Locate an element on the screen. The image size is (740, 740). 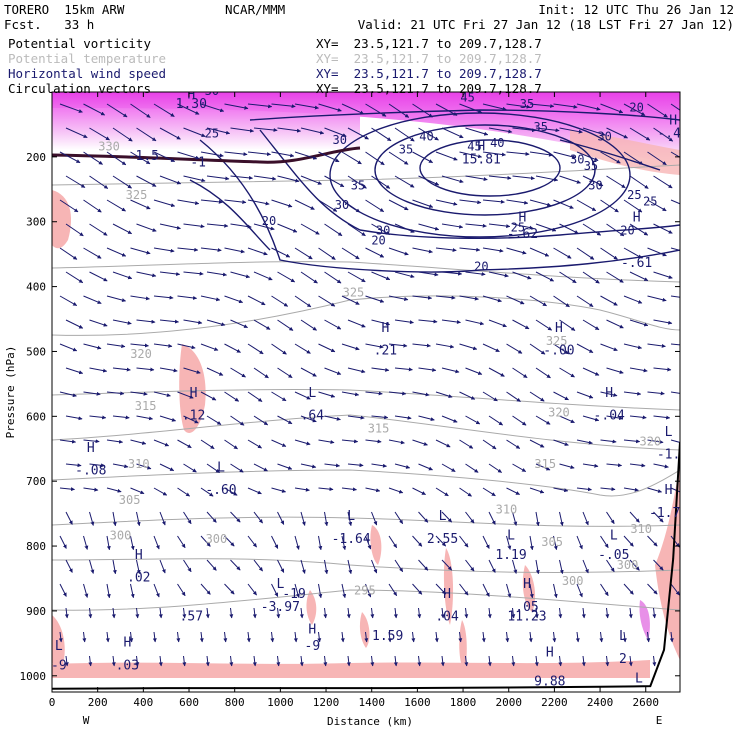
x-tick-label: 1600 is located at coordinates (417, 702).